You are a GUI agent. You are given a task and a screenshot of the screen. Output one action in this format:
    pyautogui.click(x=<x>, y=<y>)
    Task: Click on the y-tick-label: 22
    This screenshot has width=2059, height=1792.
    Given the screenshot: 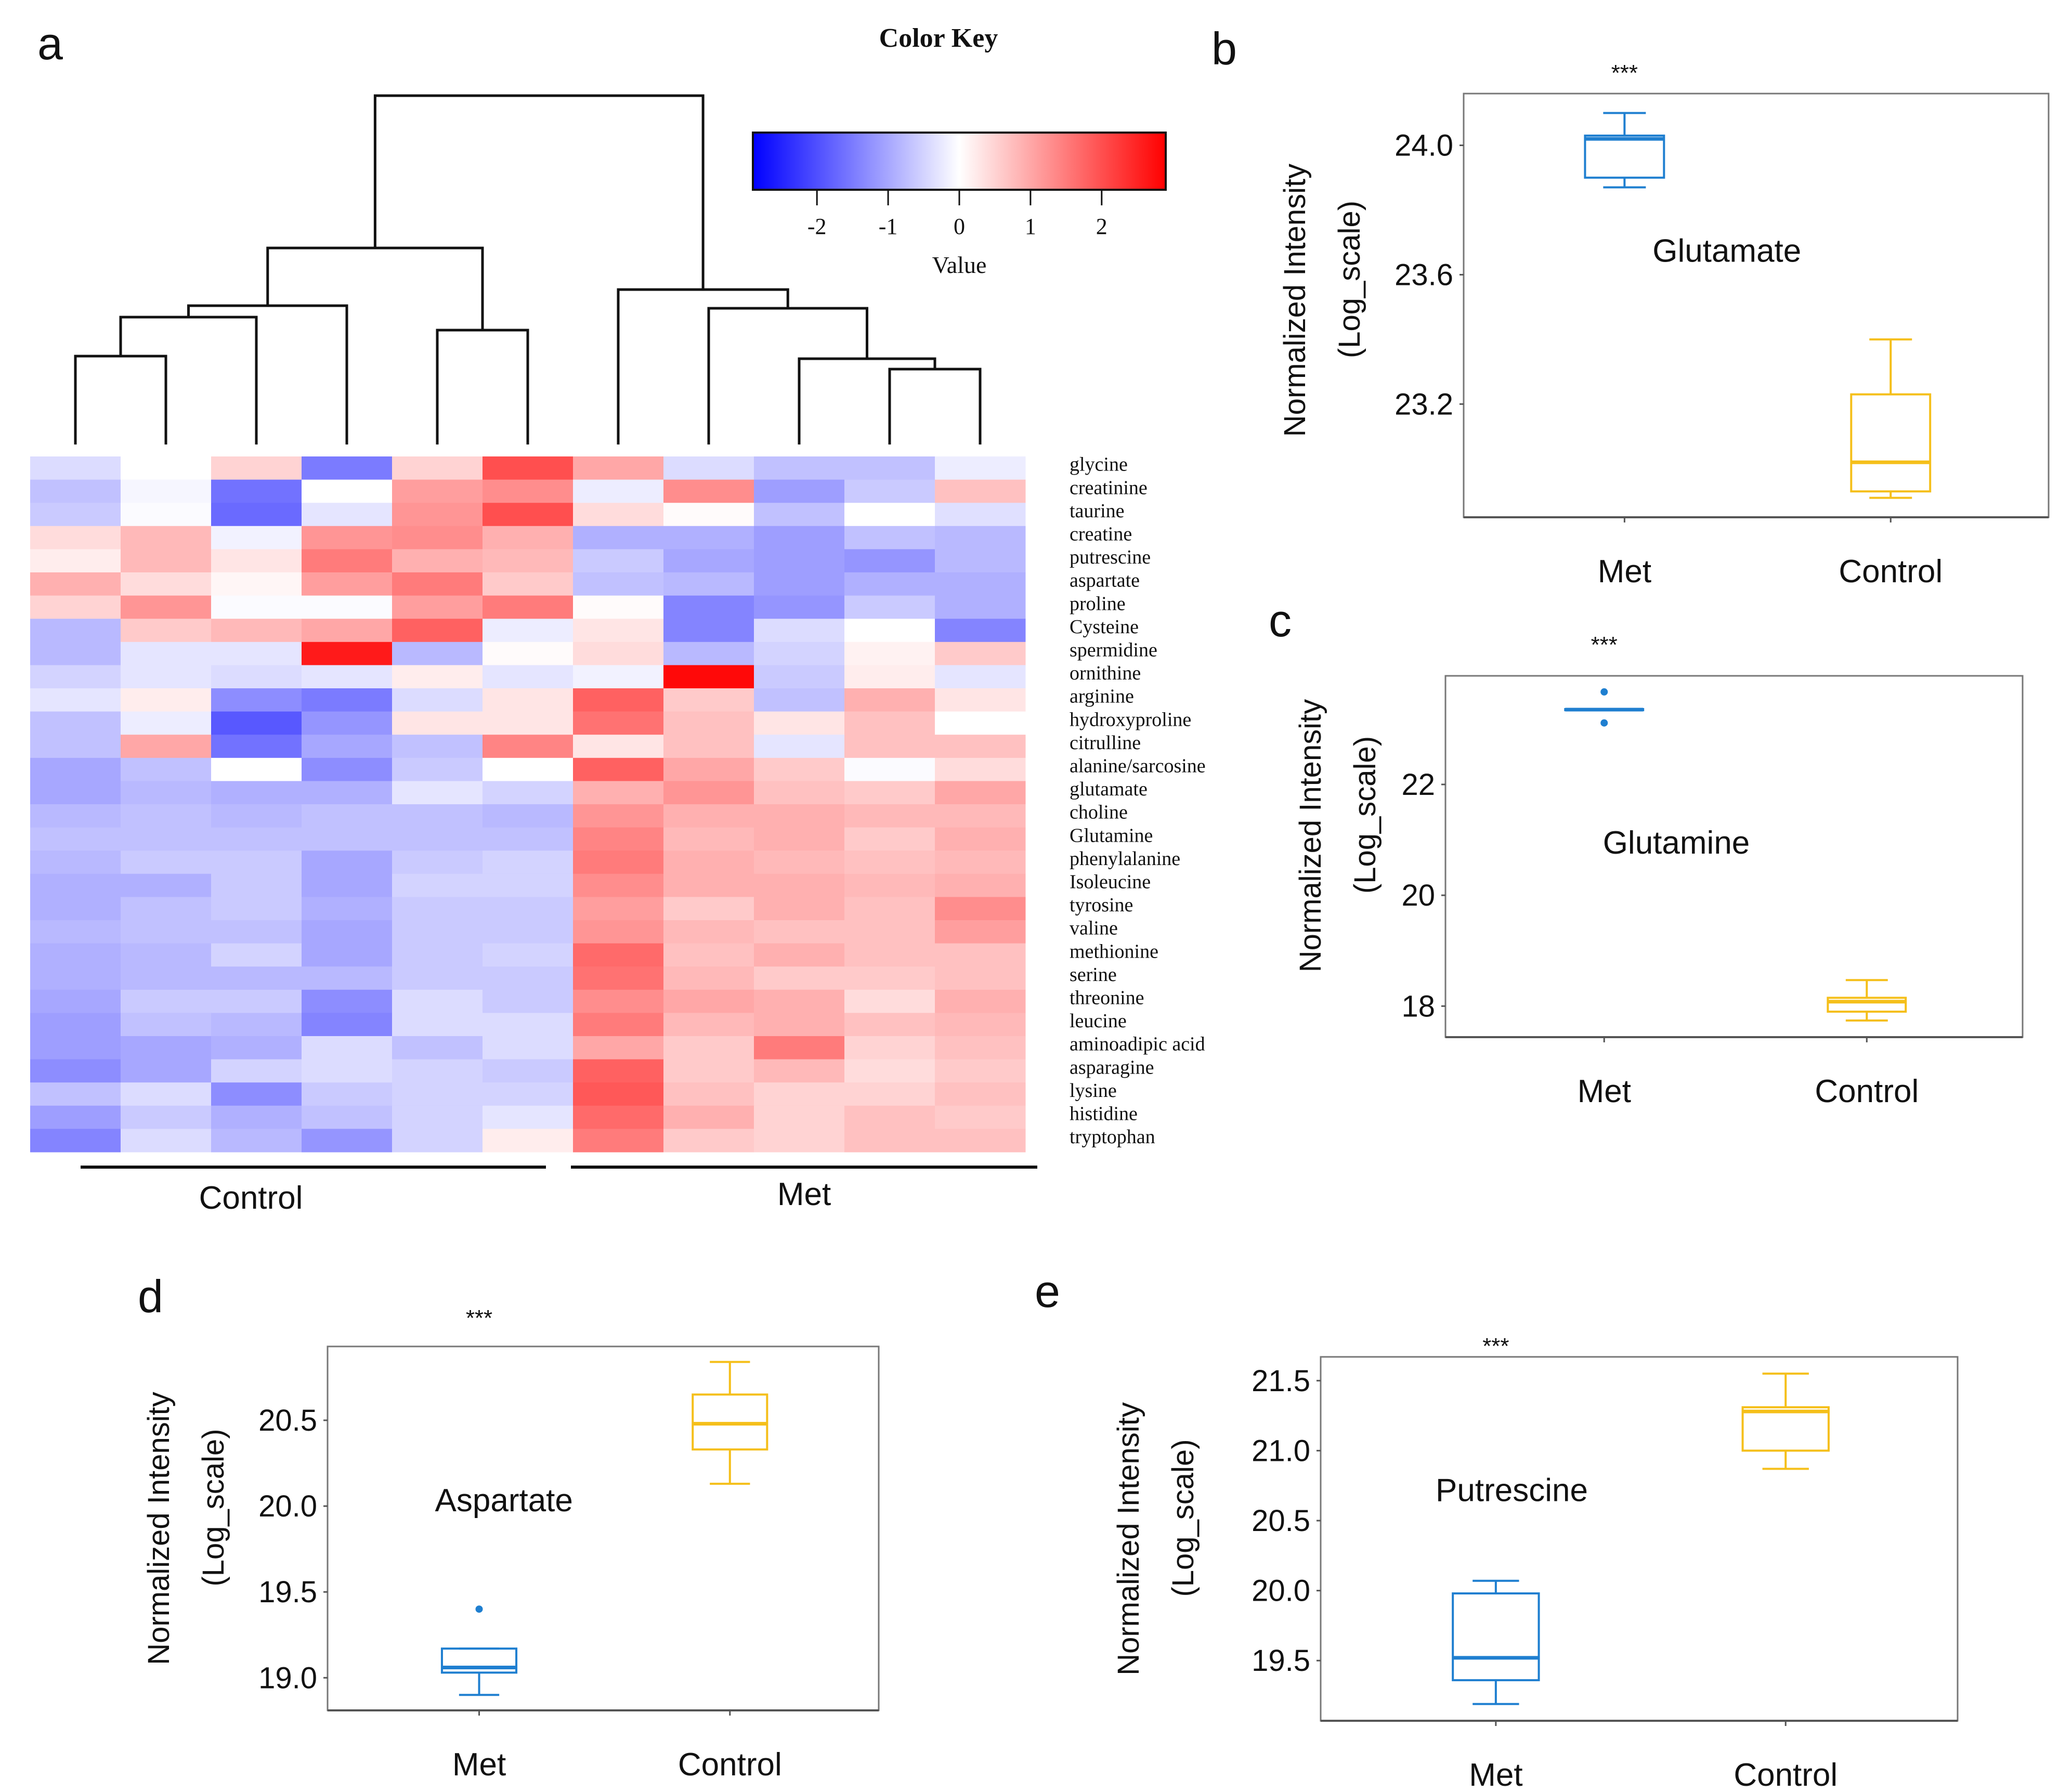 What is the action you would take?
    pyautogui.click(x=1418, y=785)
    